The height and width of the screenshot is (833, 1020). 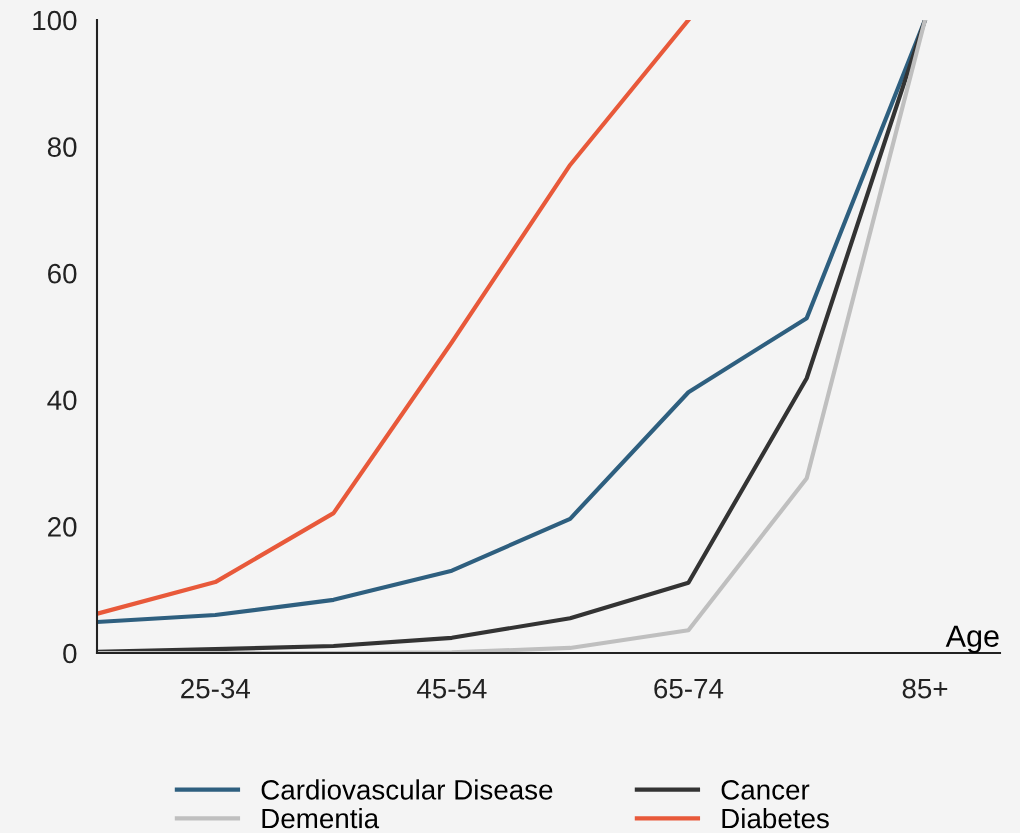 What do you see at coordinates (62, 273) in the screenshot?
I see `y-tick-label: 60` at bounding box center [62, 273].